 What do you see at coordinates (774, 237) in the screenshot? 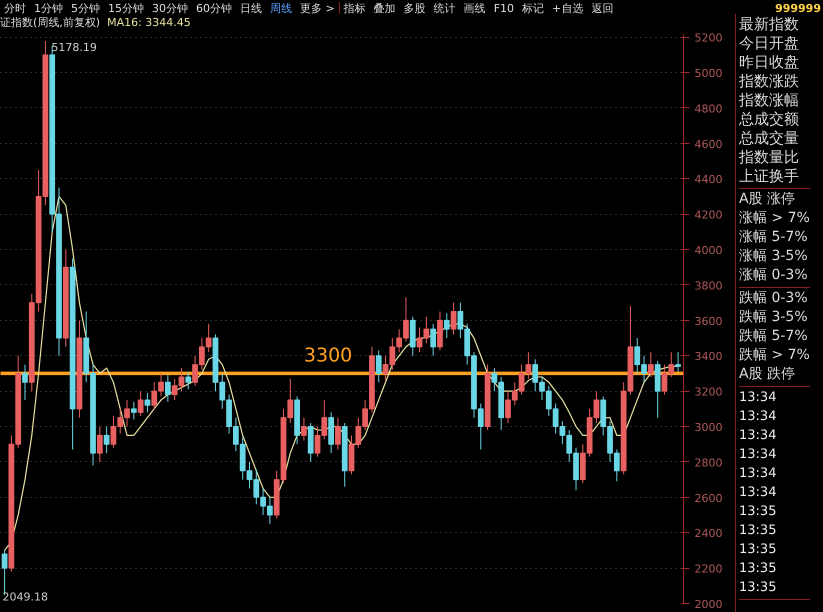
I see `text: 涨幅 5-7%` at bounding box center [774, 237].